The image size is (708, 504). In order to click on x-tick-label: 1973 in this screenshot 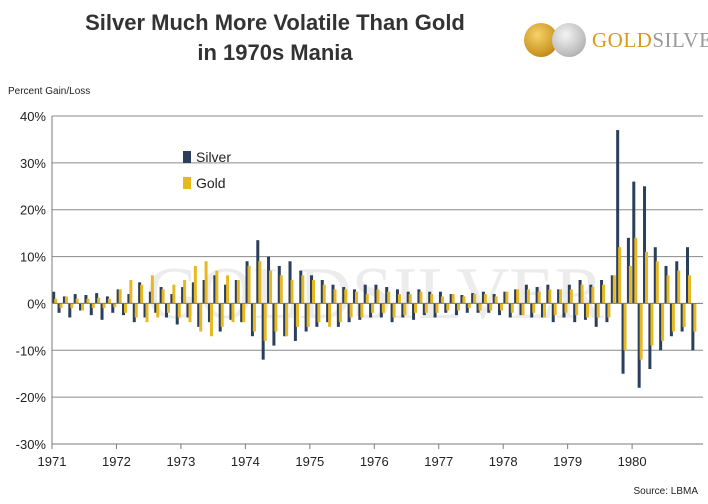, I will do `click(180, 461)`.